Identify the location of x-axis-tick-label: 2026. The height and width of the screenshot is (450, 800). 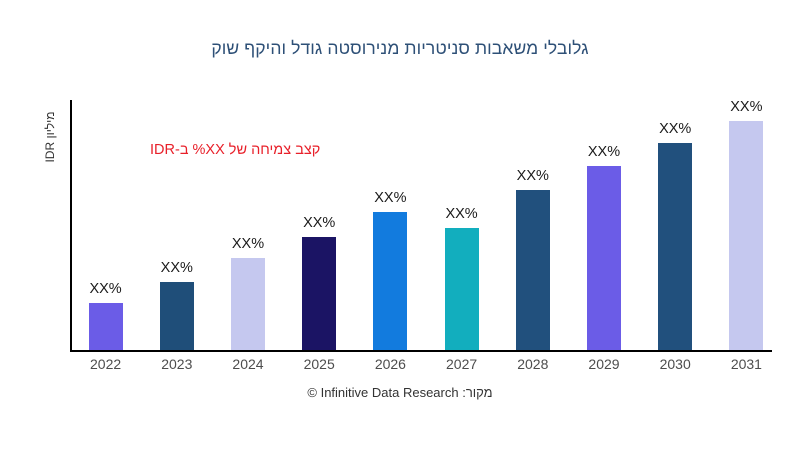
(390, 364).